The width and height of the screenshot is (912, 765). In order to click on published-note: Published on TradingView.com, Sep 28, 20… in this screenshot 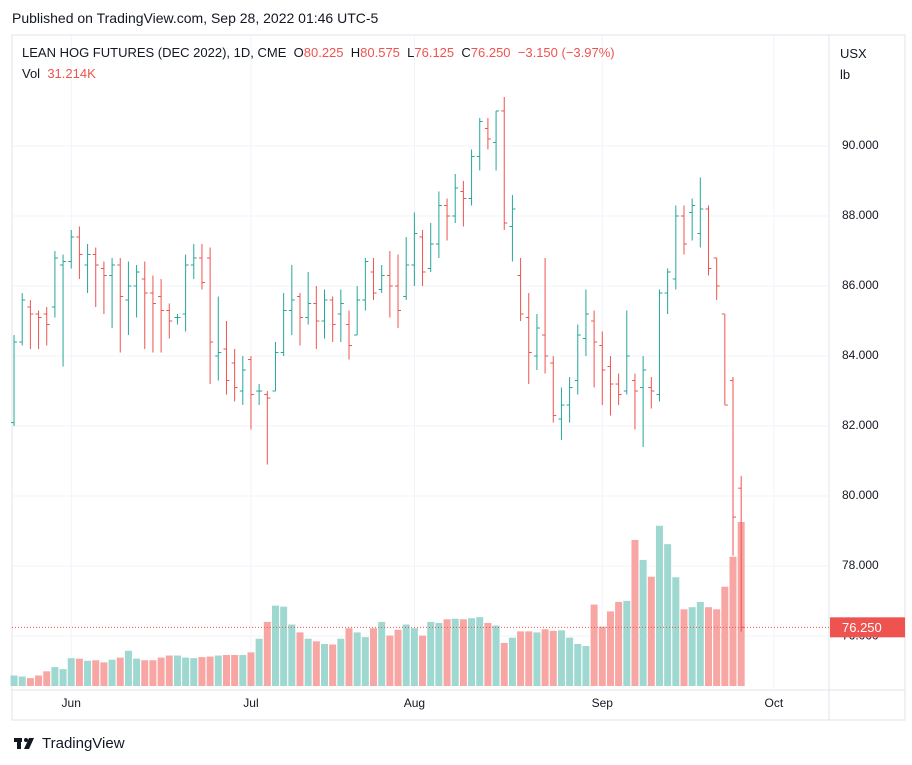, I will do `click(195, 18)`.